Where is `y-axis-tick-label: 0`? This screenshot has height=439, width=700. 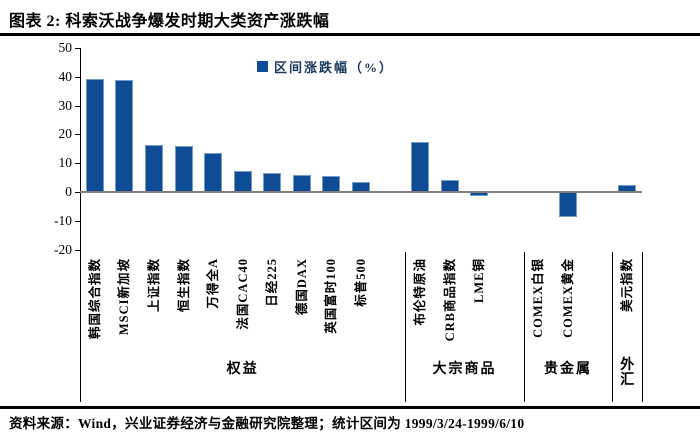 y-axis-tick-label: 0 is located at coordinates (68, 191).